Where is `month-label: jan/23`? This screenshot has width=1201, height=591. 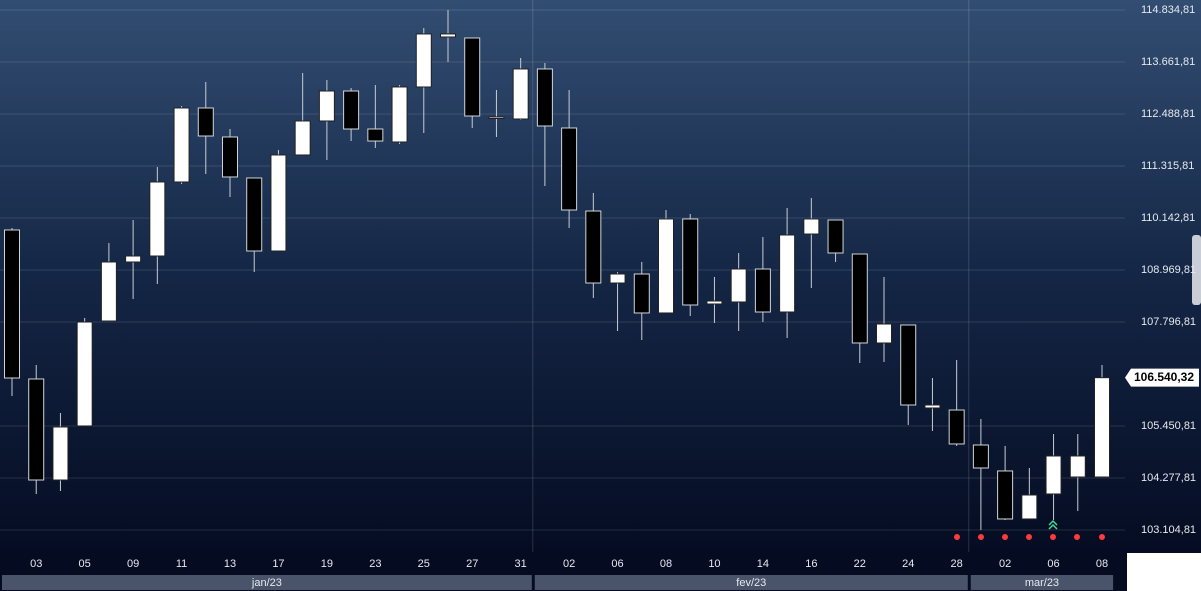
month-label: jan/23 is located at coordinates (266, 583).